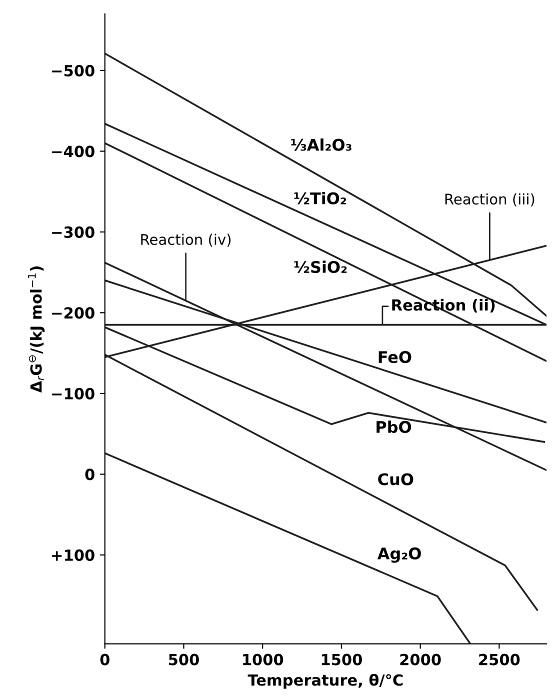 The image size is (552, 696). I want to click on x-tick-label: 0, so click(105, 660).